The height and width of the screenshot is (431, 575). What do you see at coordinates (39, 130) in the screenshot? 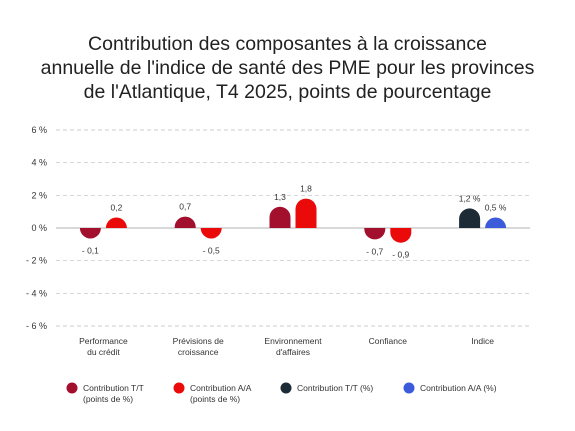
I see `y-tick-label: 6 %` at bounding box center [39, 130].